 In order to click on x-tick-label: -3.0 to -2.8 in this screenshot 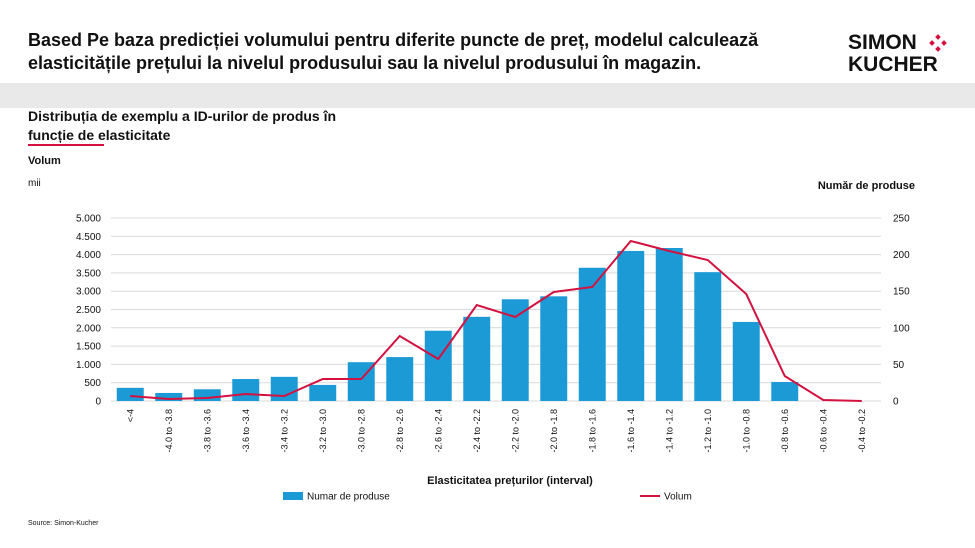, I will do `click(361, 431)`.